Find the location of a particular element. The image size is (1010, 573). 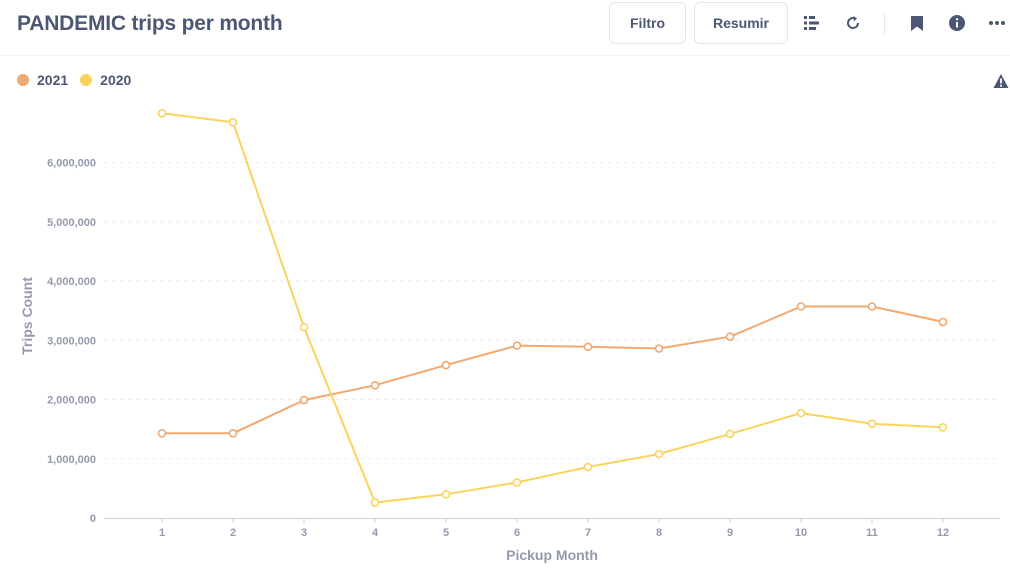

toolbar-divider is located at coordinates (884, 24).